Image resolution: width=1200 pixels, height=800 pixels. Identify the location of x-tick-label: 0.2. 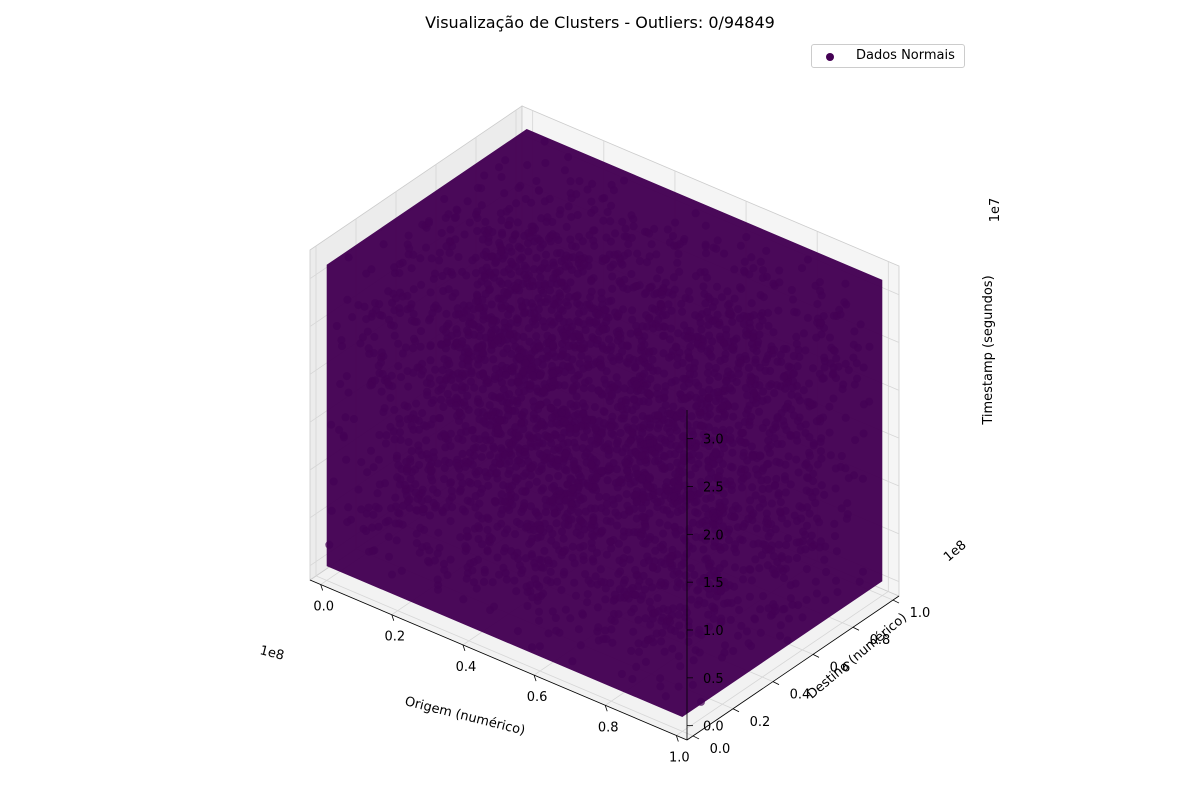
(394, 637).